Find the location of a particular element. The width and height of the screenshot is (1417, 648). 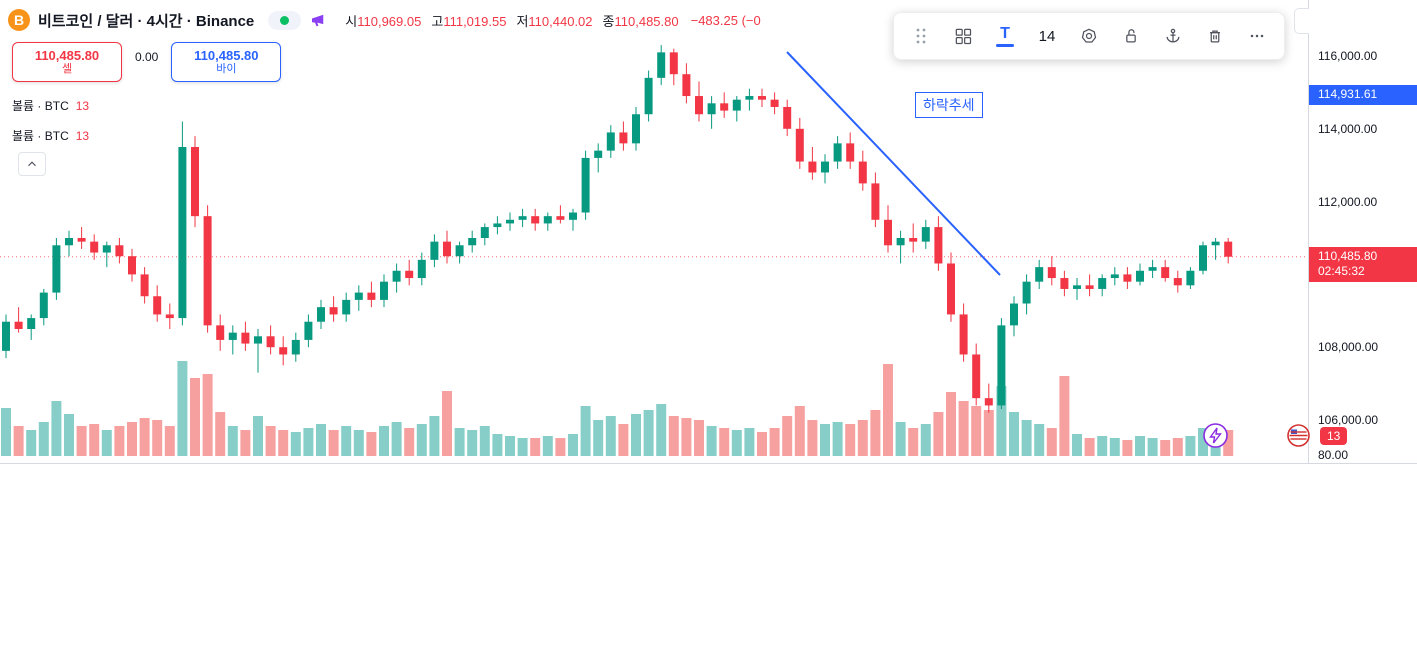

collapse-legend-button is located at coordinates (32, 164).